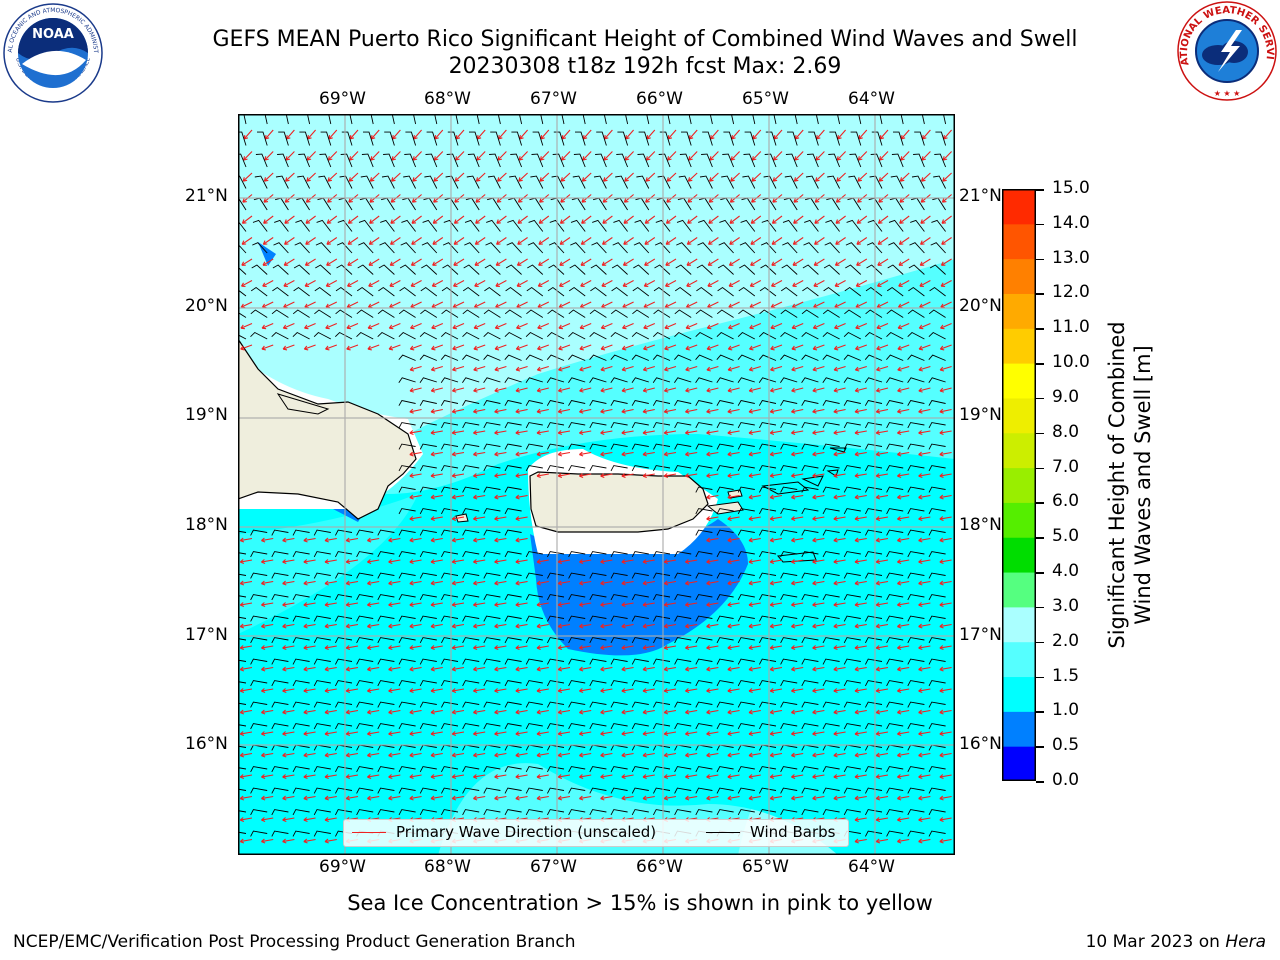  What do you see at coordinates (206, 196) in the screenshot?
I see `lat-label-left: 21°N` at bounding box center [206, 196].